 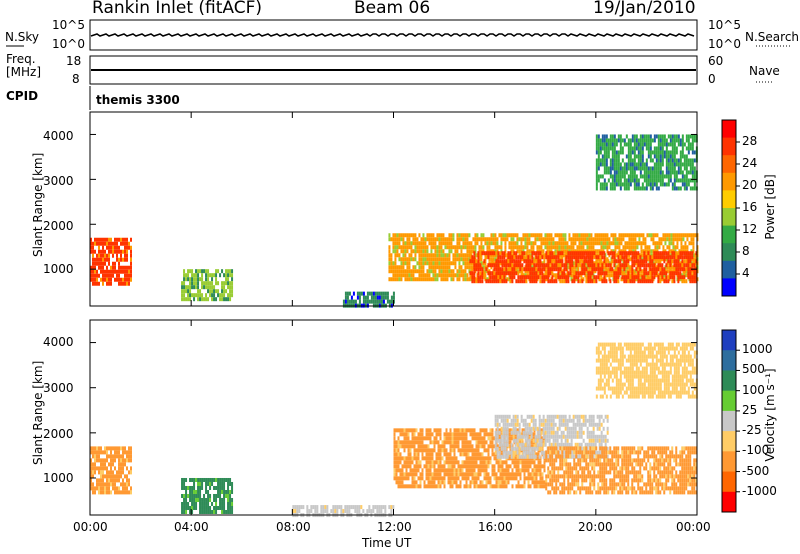 I want to click on velocity-colorbar-frame, so click(x=729, y=421).